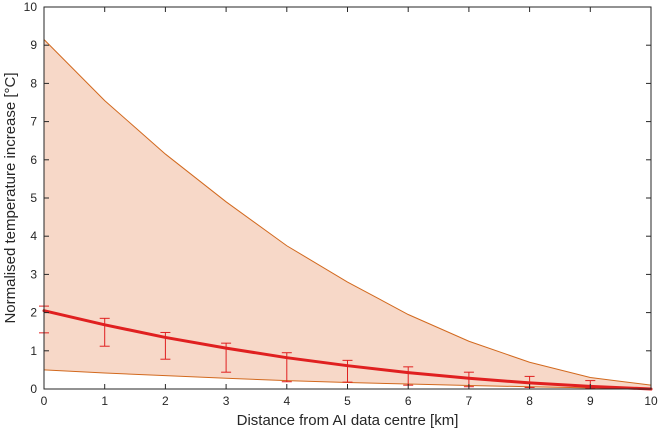  Describe the element at coordinates (33, 274) in the screenshot. I see `y-tick-label: 3` at that location.